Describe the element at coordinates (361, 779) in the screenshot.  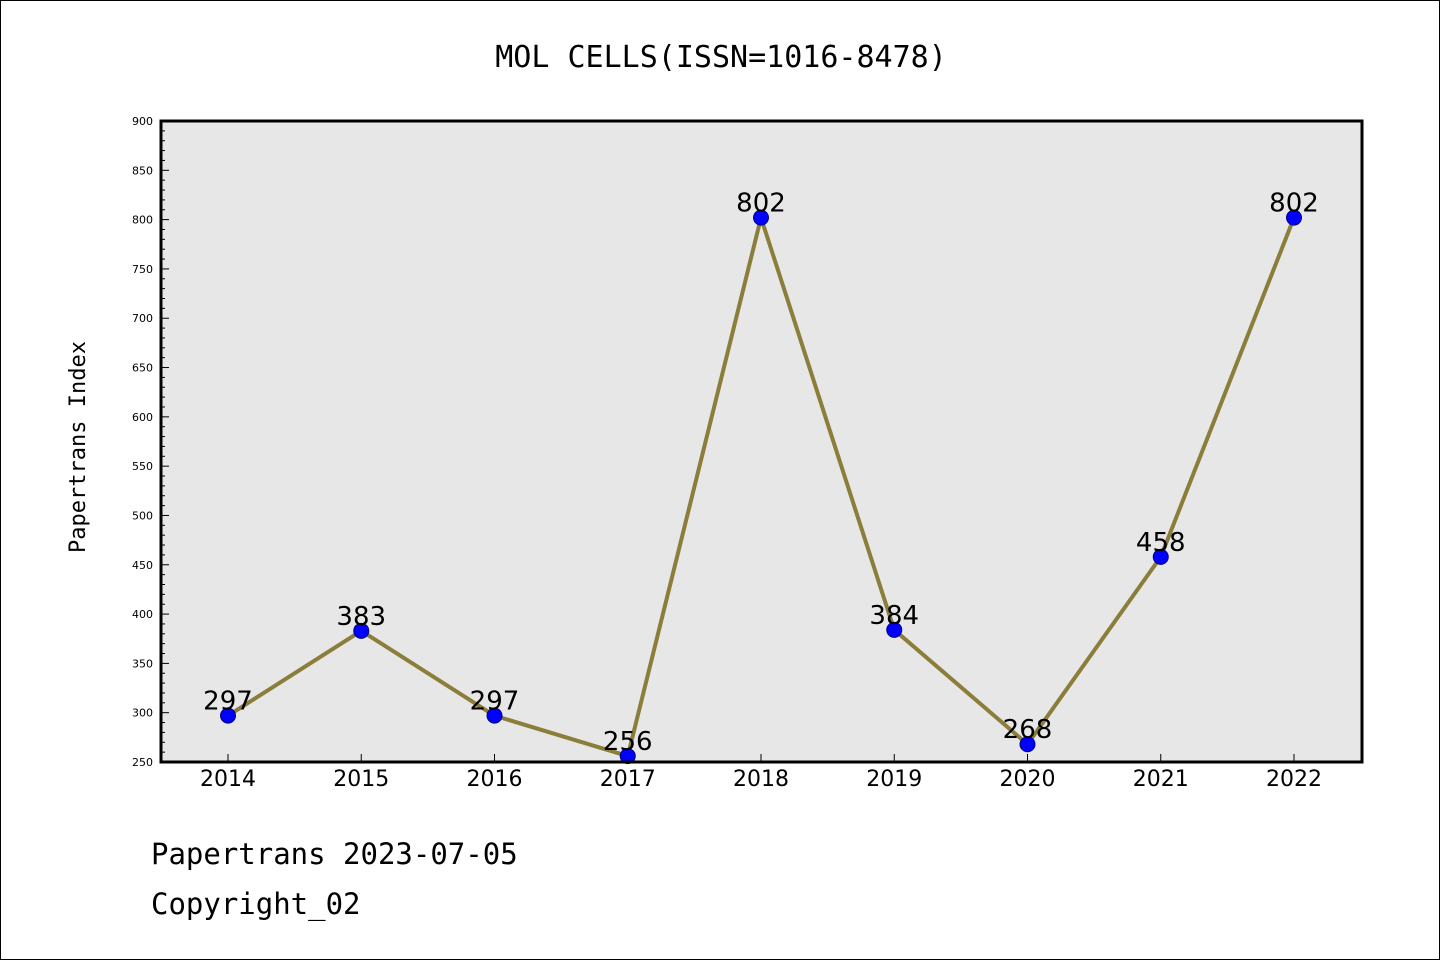
I see `x-tick-label: 2015` at that location.